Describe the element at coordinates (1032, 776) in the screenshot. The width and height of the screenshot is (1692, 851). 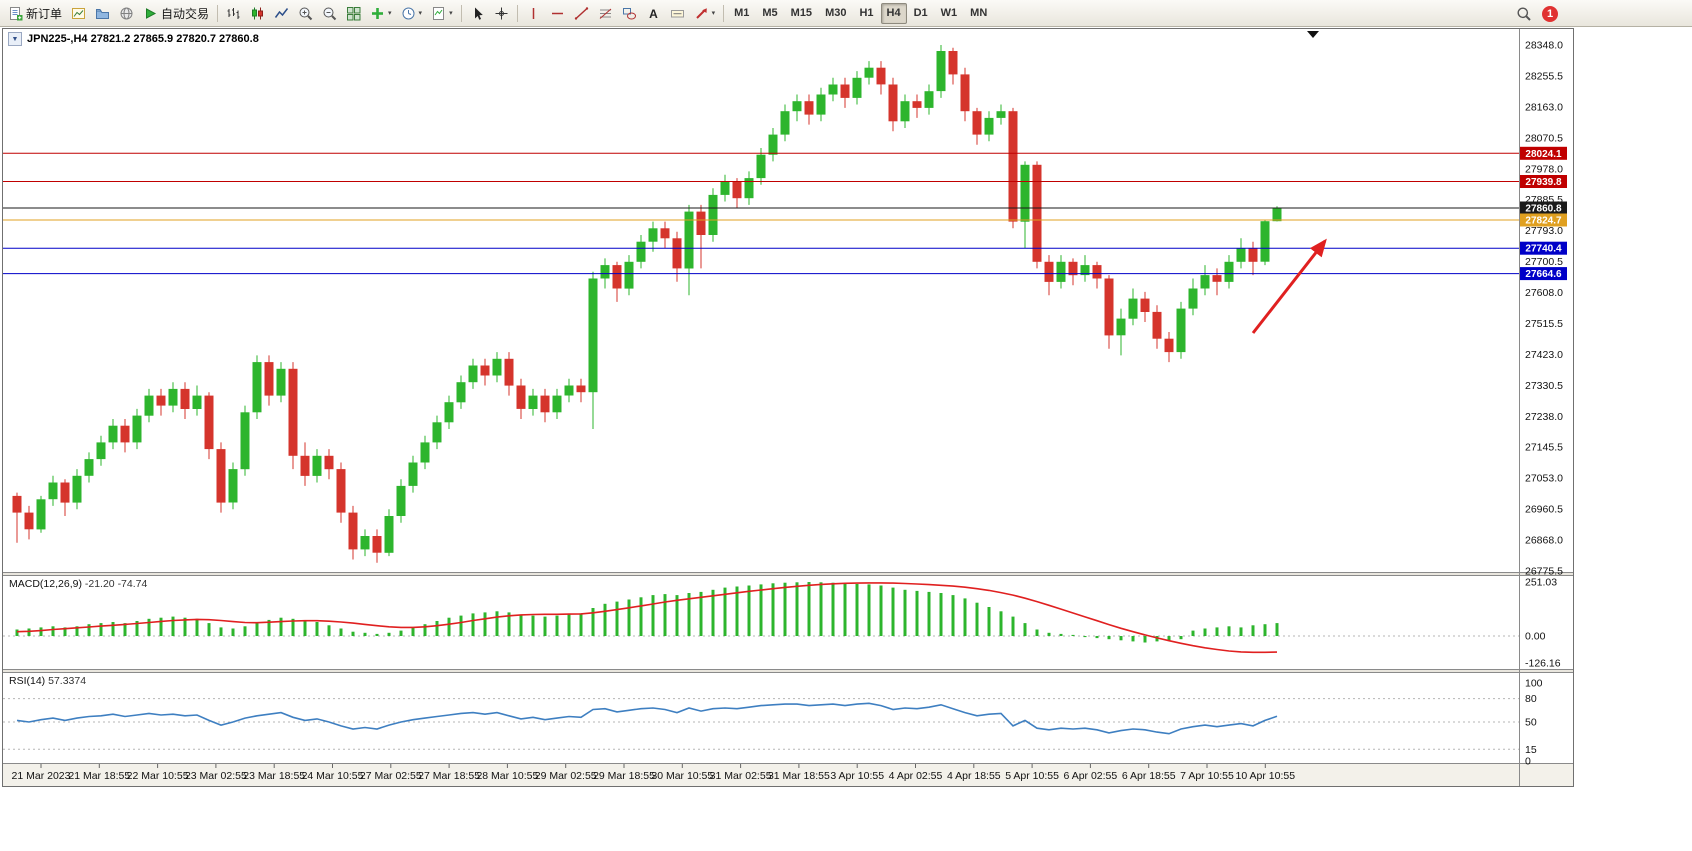
I see `svg-text: 5 Apr 10:55` at that location.